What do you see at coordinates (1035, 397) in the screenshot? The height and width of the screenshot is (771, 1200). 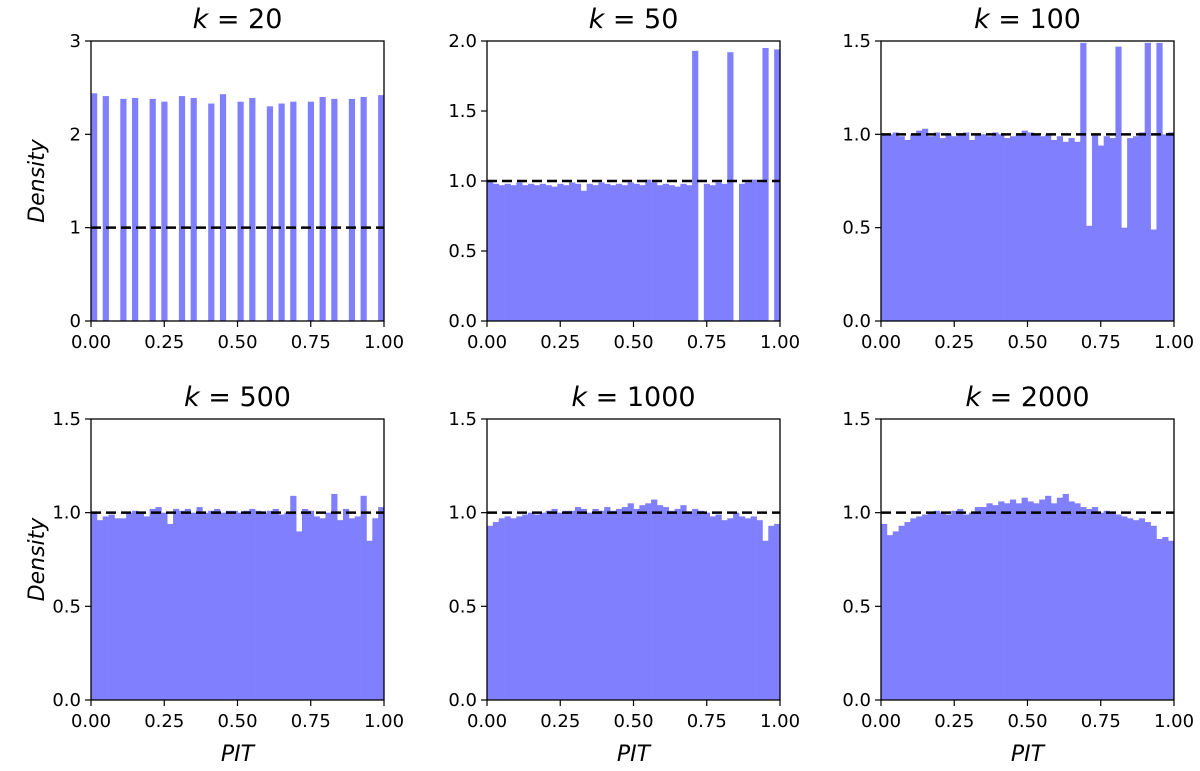 I see `title-value: = 2000` at bounding box center [1035, 397].